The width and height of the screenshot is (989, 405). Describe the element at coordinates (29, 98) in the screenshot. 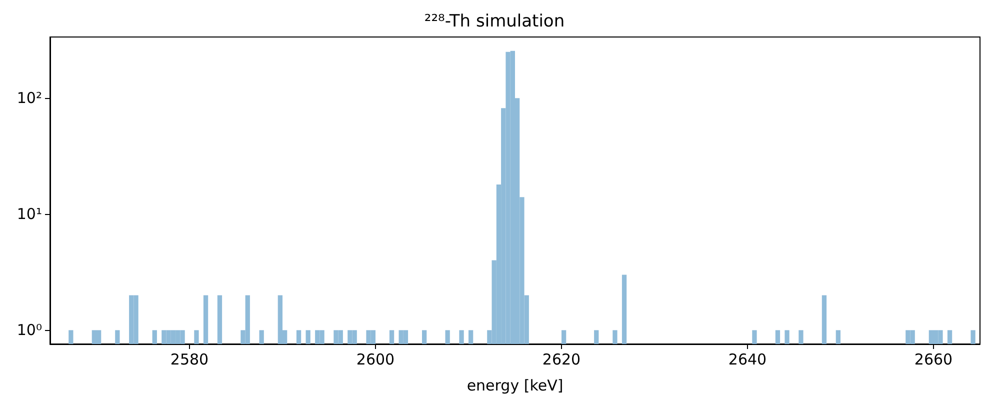

I see `y-tick-label: 10²` at that location.